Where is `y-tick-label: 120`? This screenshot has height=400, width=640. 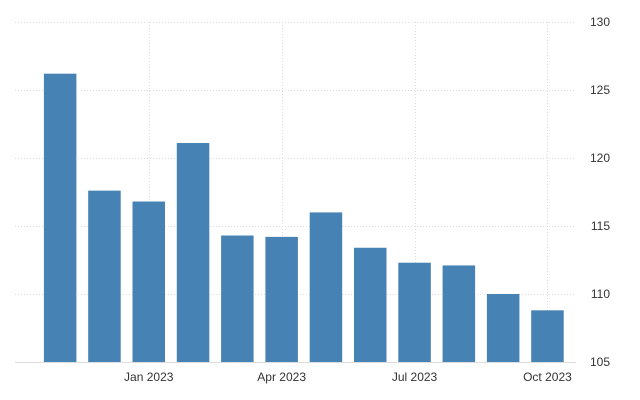 y-tick-label: 120 is located at coordinates (600, 158).